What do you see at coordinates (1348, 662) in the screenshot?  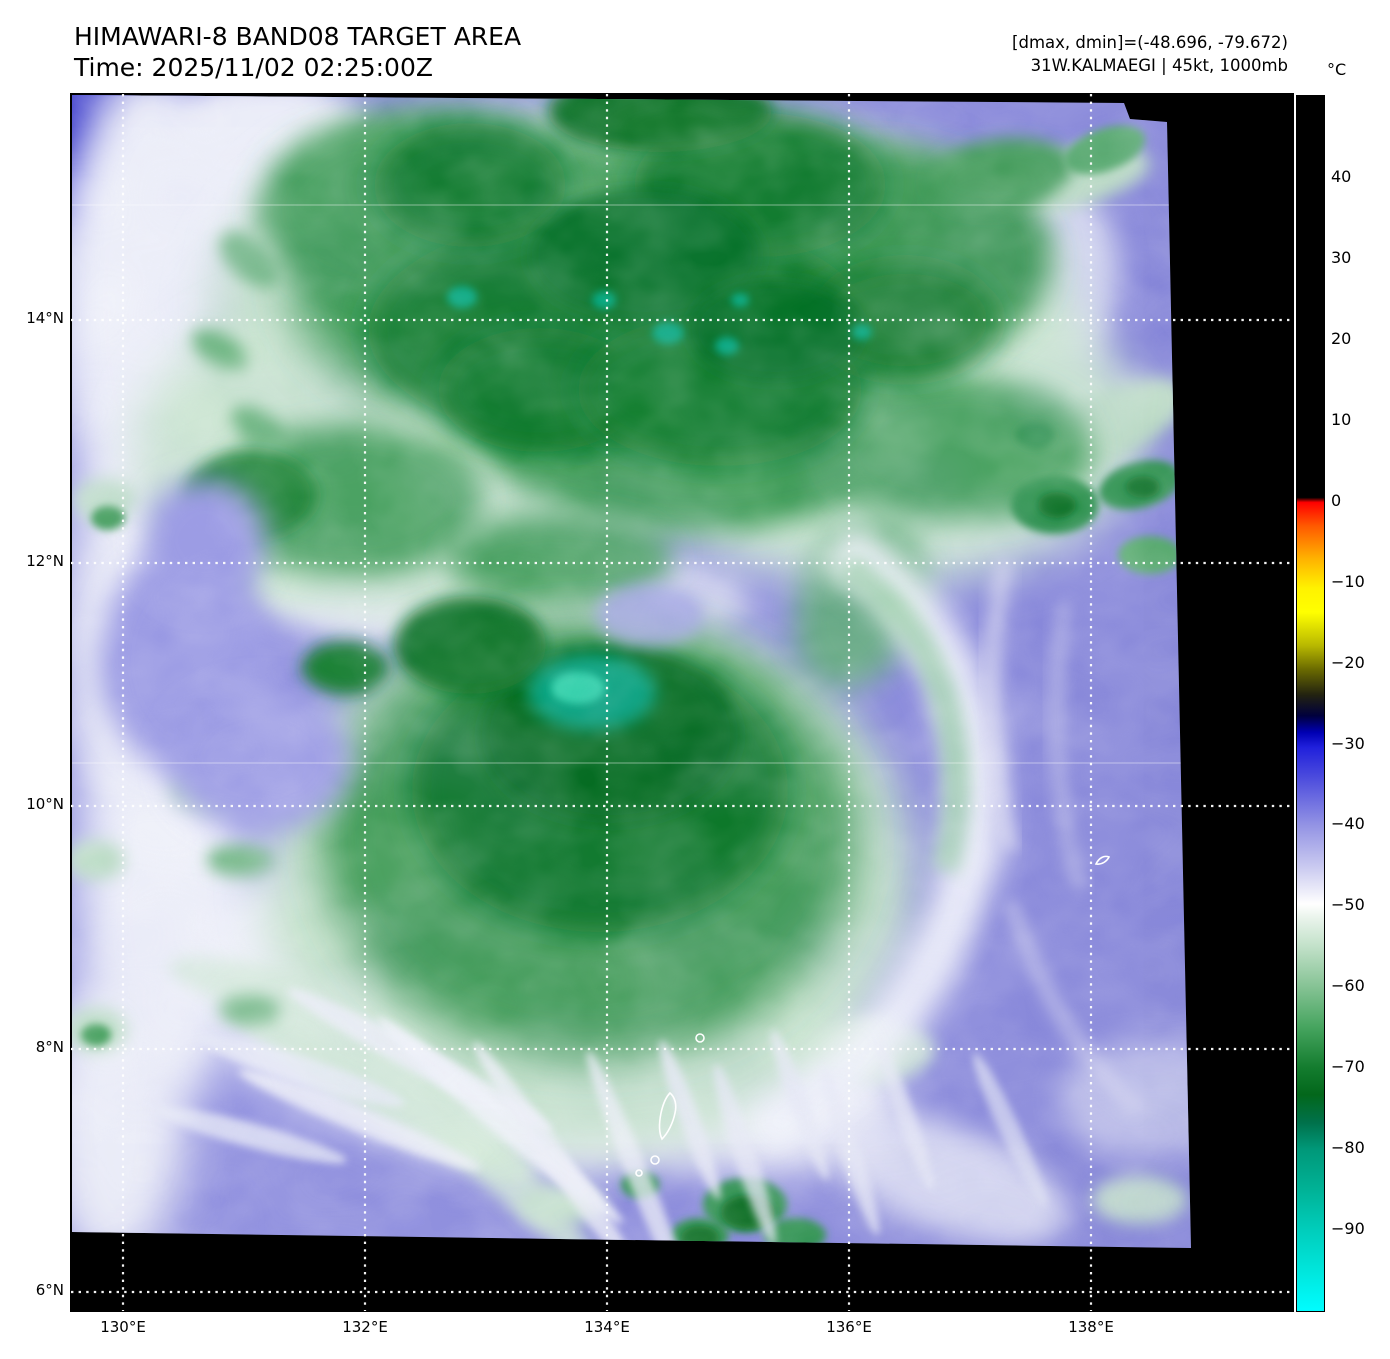 I see `colorbar-tick: −20` at bounding box center [1348, 662].